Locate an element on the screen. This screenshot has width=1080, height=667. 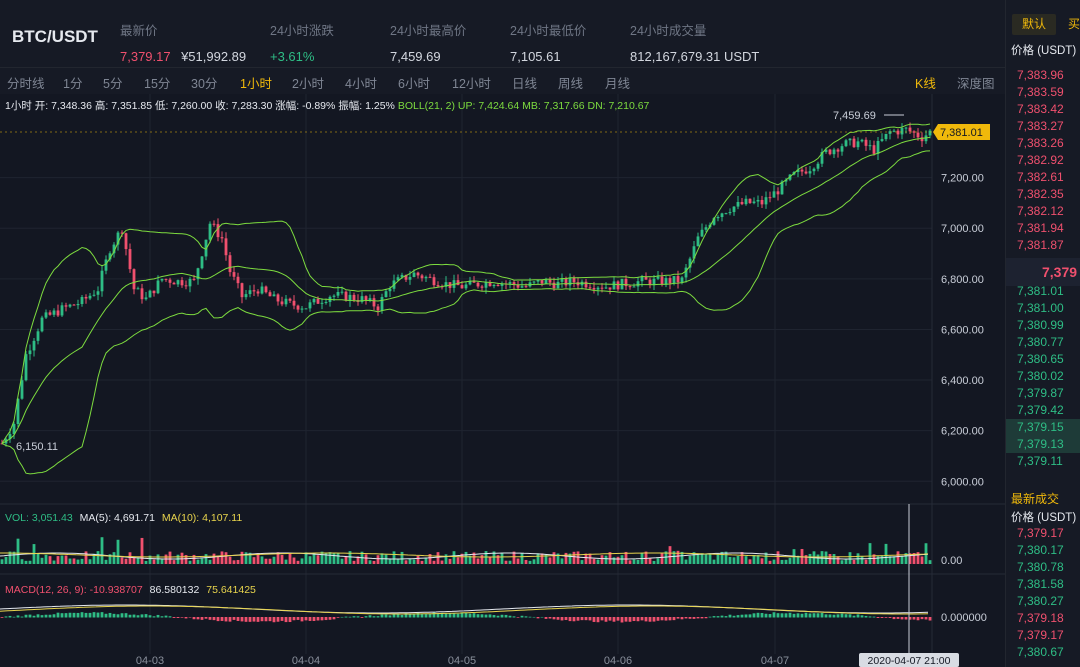
bid-price: 7,381.00 is located at coordinates (1040, 308).